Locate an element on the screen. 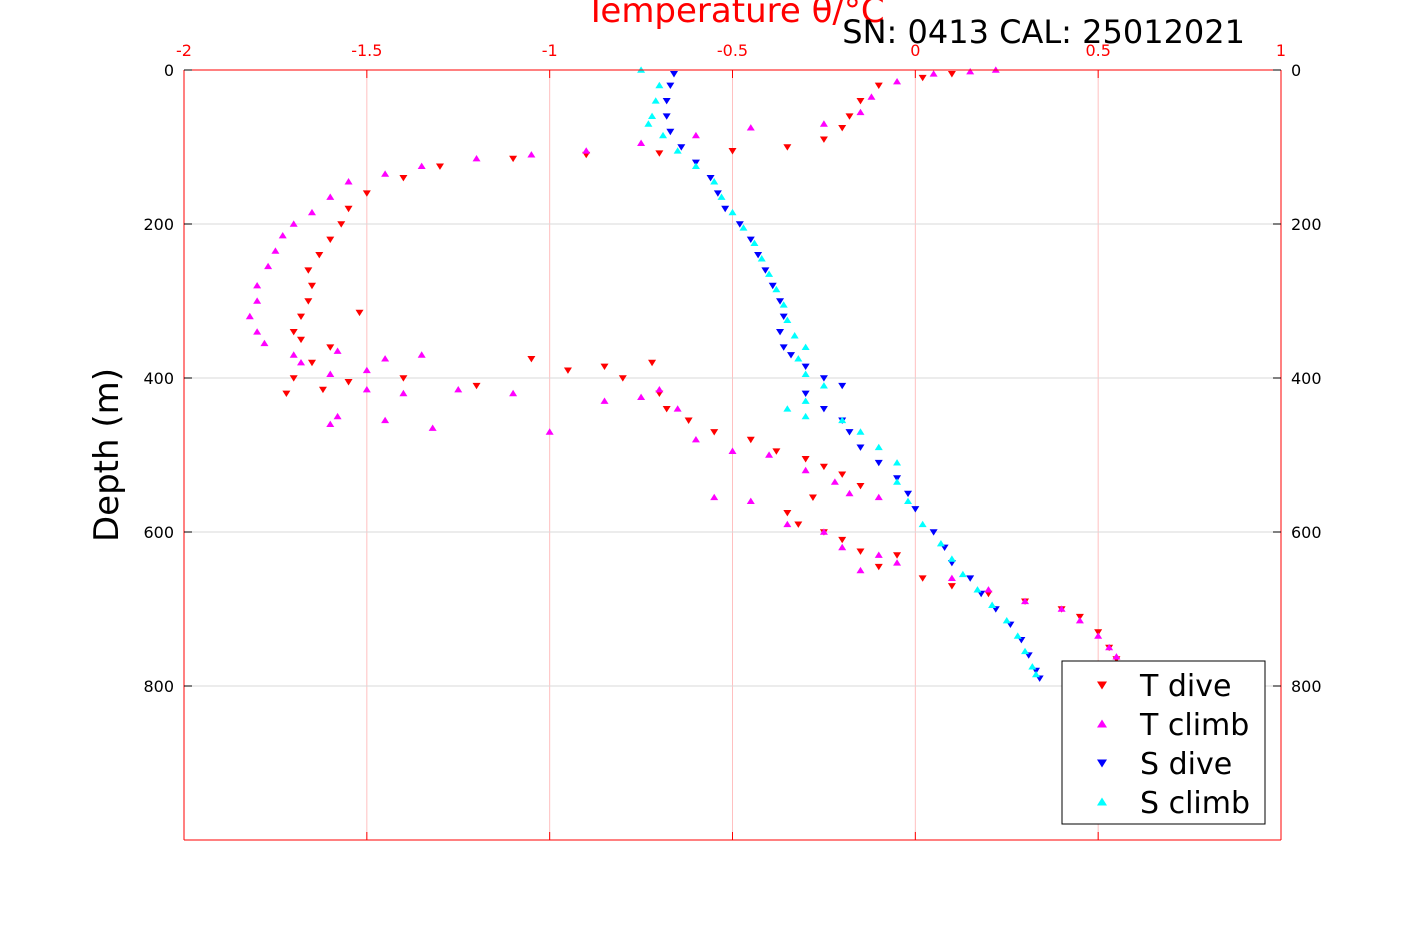  y-tick-label-right: 0 is located at coordinates (1296, 70).